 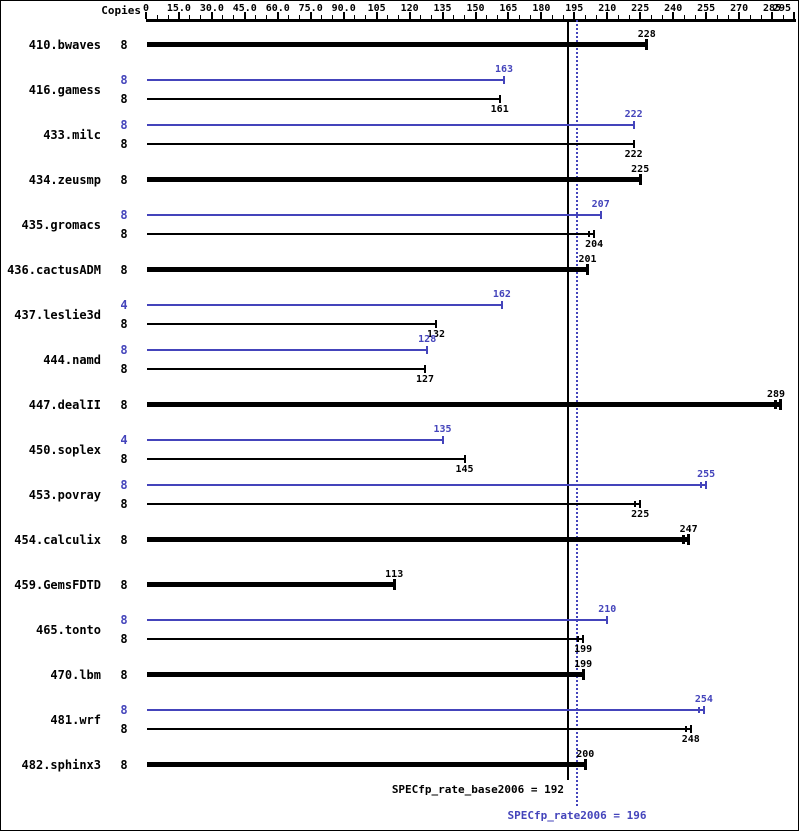 What do you see at coordinates (64, 494) in the screenshot?
I see `benchmark-label: 453.povray` at bounding box center [64, 494].